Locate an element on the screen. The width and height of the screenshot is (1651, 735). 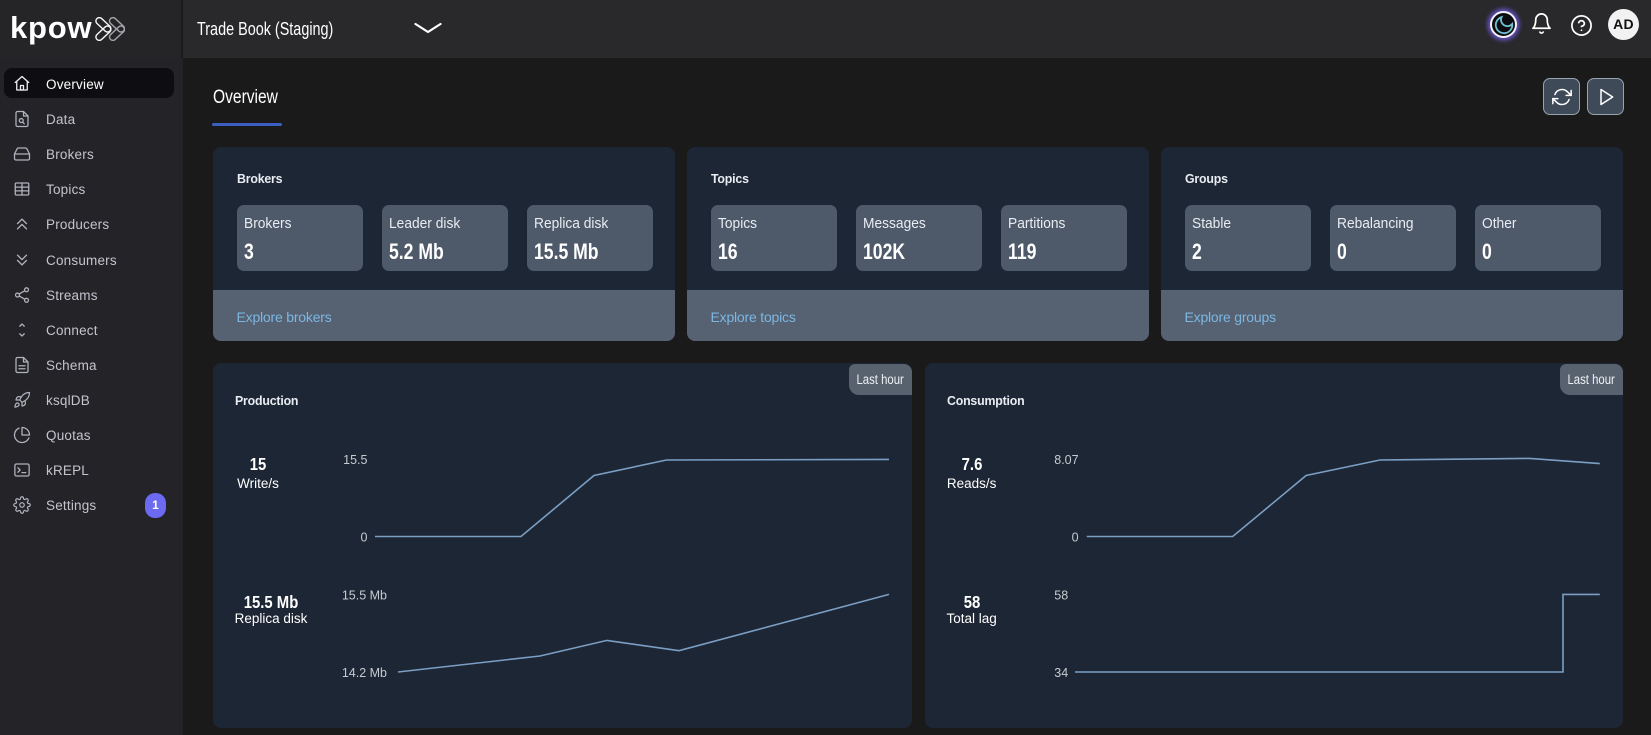
svg-text: 34 is located at coordinates (1061, 673).